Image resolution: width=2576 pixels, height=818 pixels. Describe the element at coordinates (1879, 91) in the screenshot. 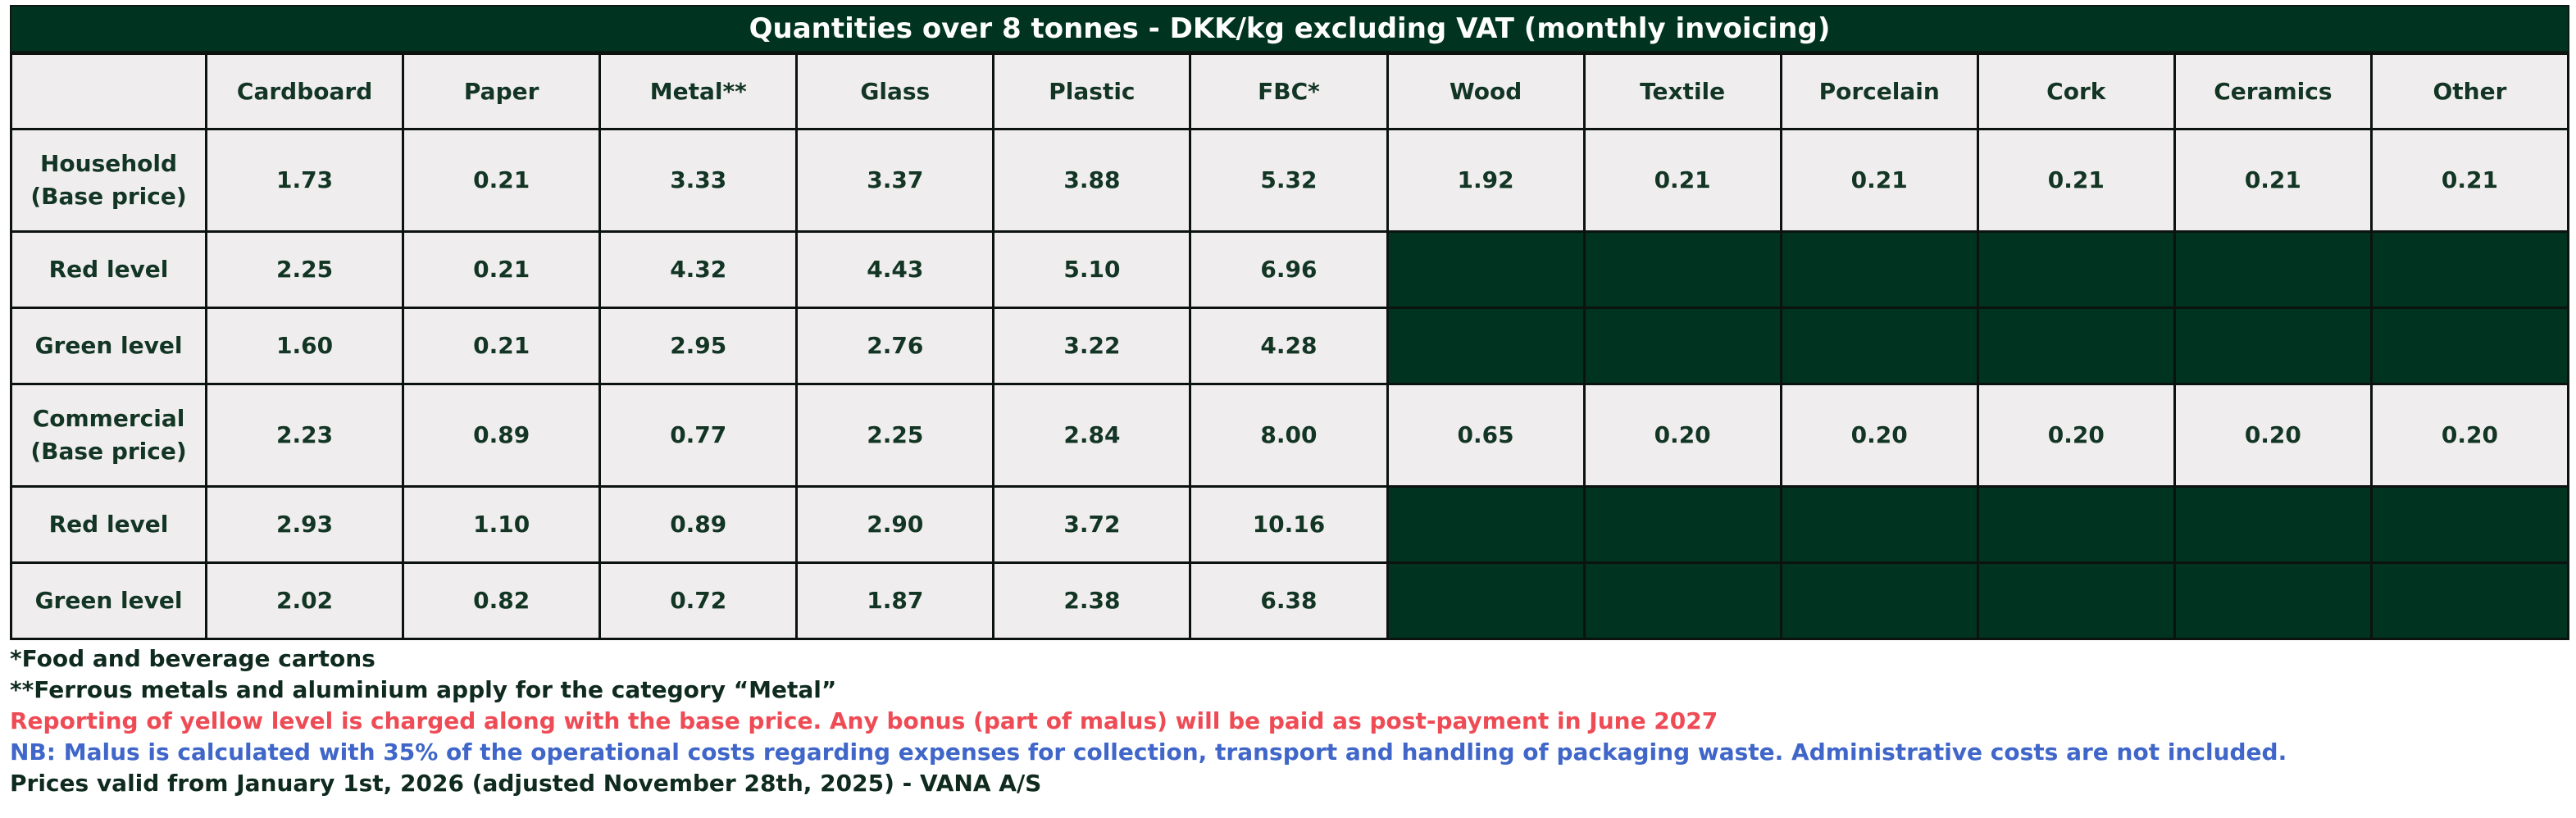

I see `column-header: Porcelain` at that location.